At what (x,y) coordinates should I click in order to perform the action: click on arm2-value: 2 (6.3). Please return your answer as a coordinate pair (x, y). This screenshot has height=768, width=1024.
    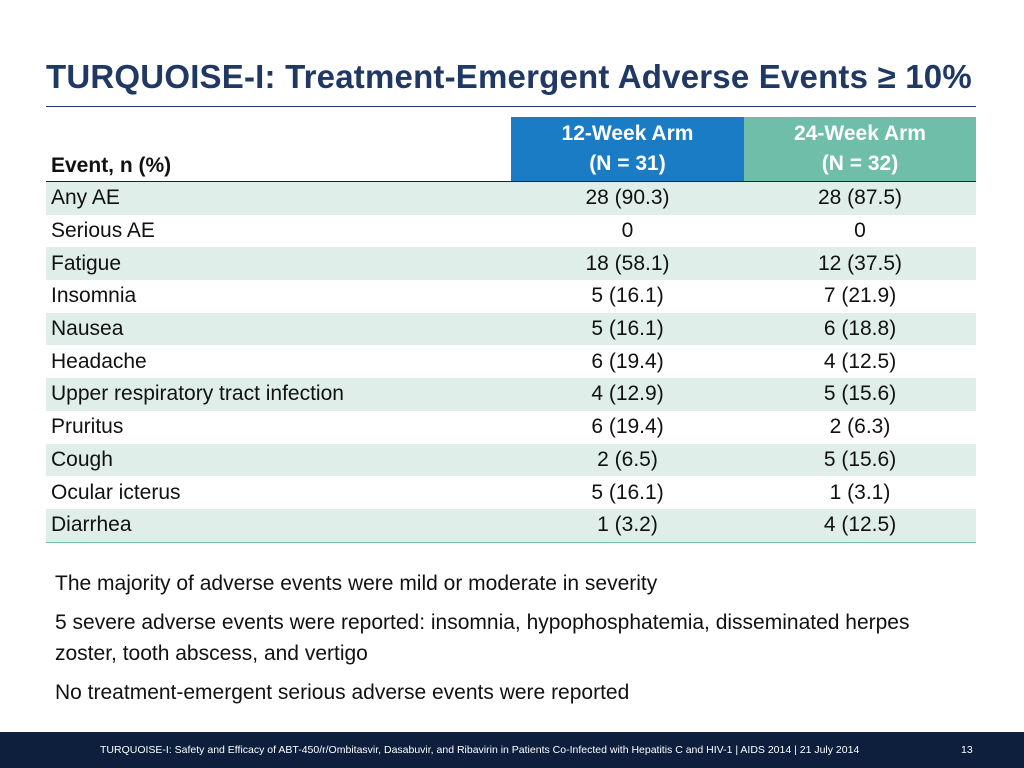
    Looking at the image, I should click on (860, 427).